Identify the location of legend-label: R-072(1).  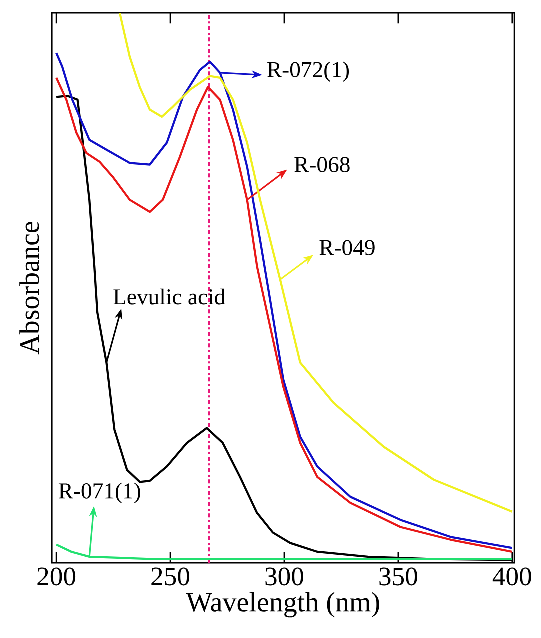
(309, 72).